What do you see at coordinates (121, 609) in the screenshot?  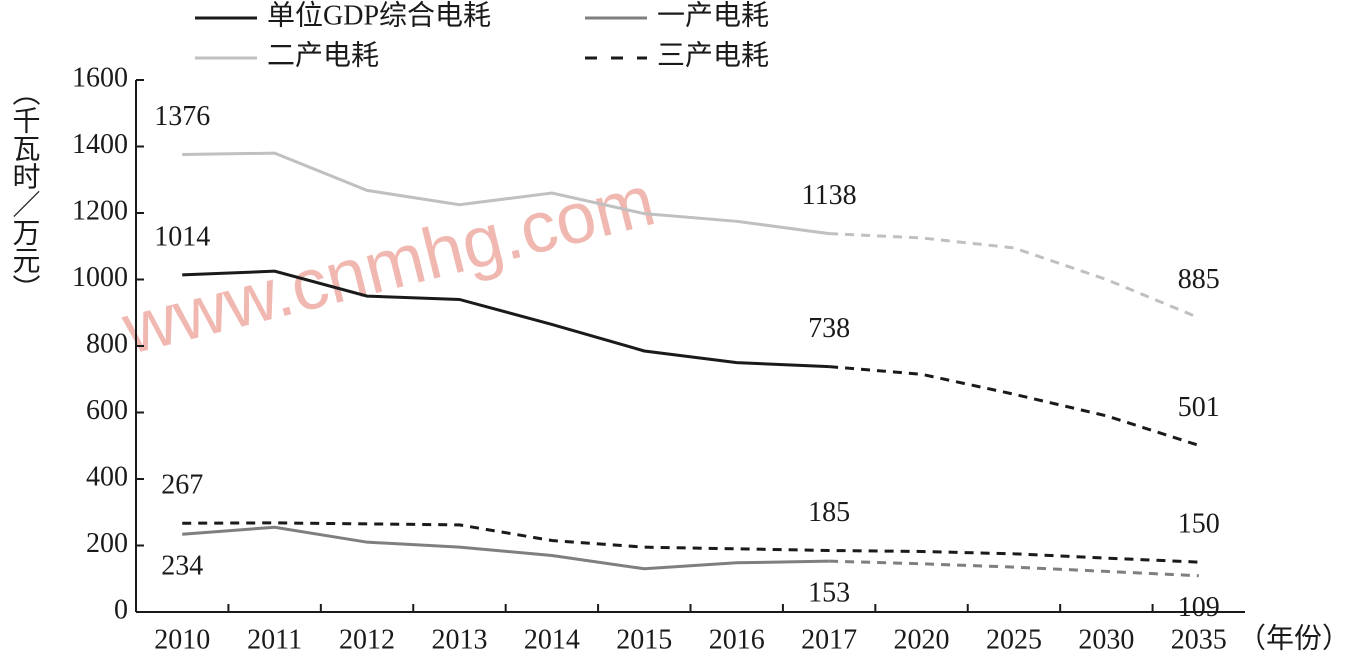 I see `y-tick-label: 0` at bounding box center [121, 609].